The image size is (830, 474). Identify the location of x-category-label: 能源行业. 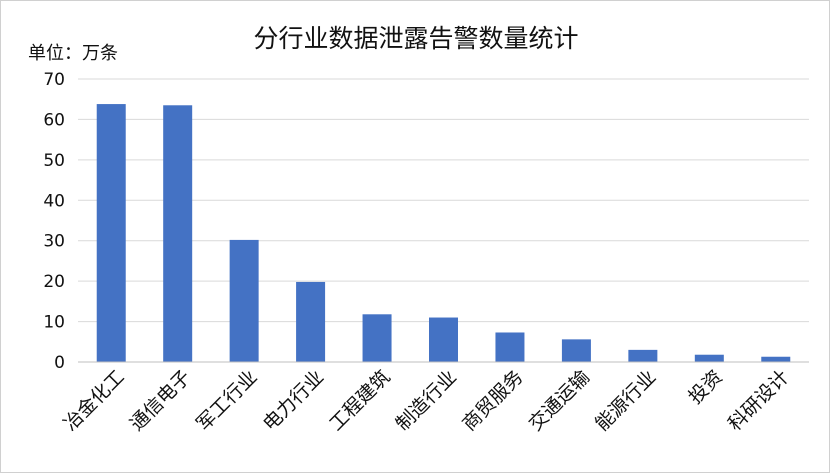
(625, 400).